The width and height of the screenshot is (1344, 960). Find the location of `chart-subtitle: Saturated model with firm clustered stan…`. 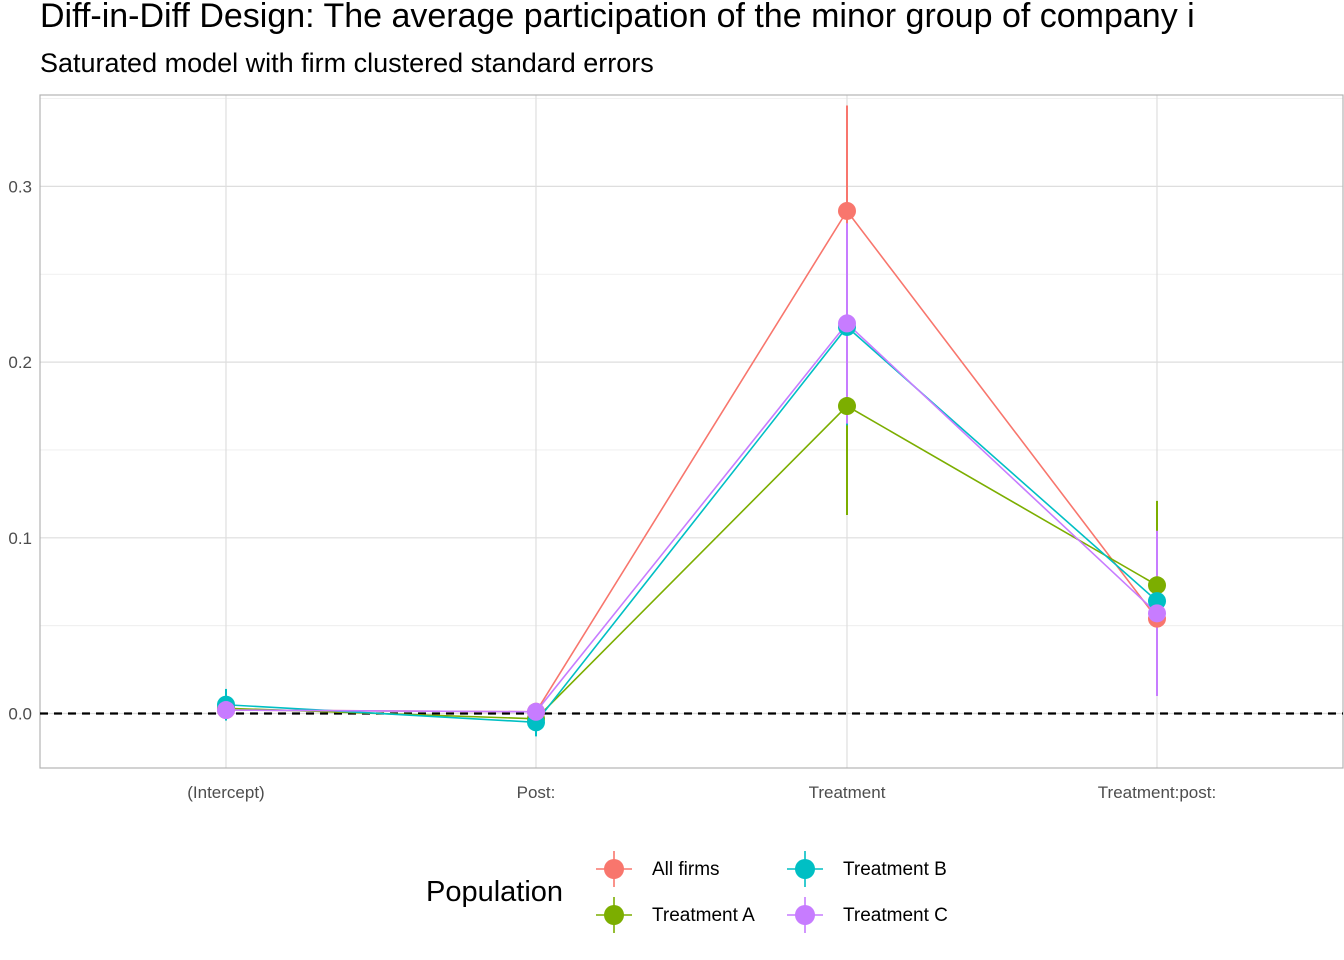

chart-subtitle: Saturated model with firm clustered stan… is located at coordinates (347, 63).